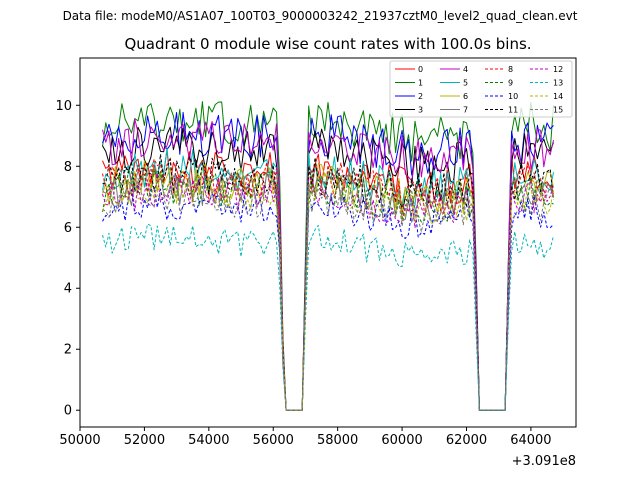 Image resolution: width=640 pixels, height=480 pixels. What do you see at coordinates (68, 167) in the screenshot?
I see `y-tick-label: 8` at bounding box center [68, 167].